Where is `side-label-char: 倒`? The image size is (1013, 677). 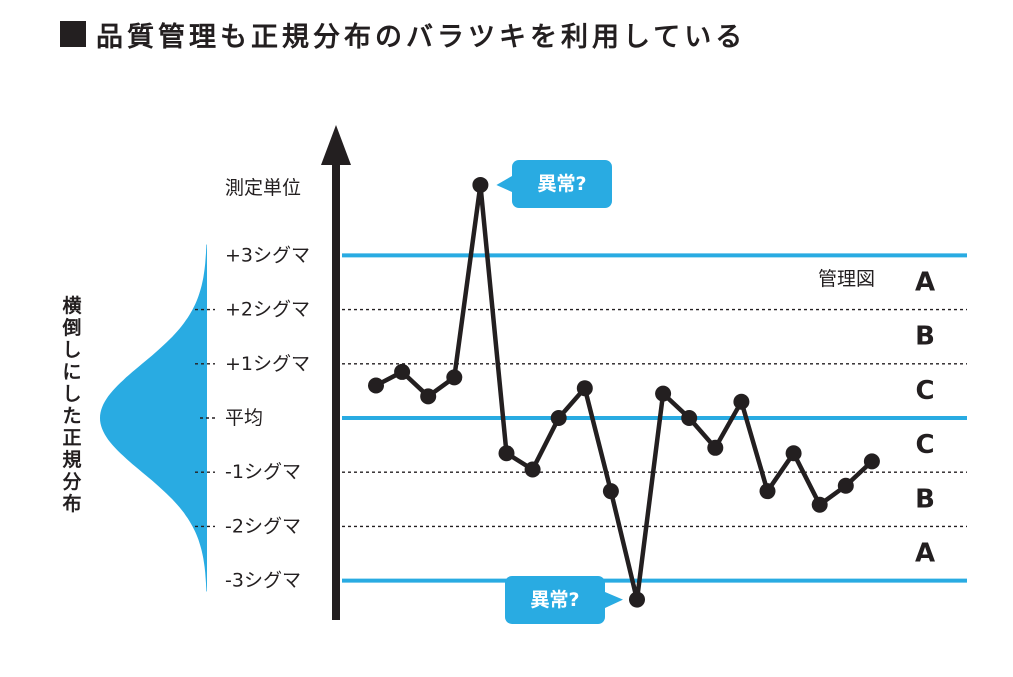 side-label-char: 倒 is located at coordinates (71, 327).